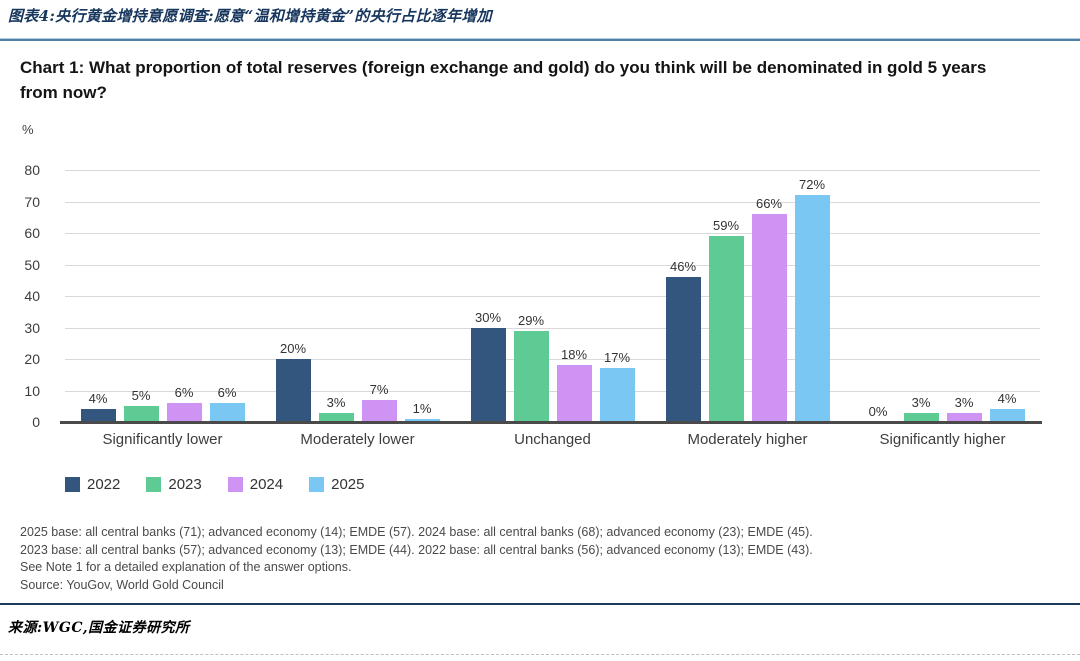  What do you see at coordinates (747, 296) in the screenshot?
I see `bar-group-moderately-higher: 46% 59% 66% 72%` at bounding box center [747, 296].